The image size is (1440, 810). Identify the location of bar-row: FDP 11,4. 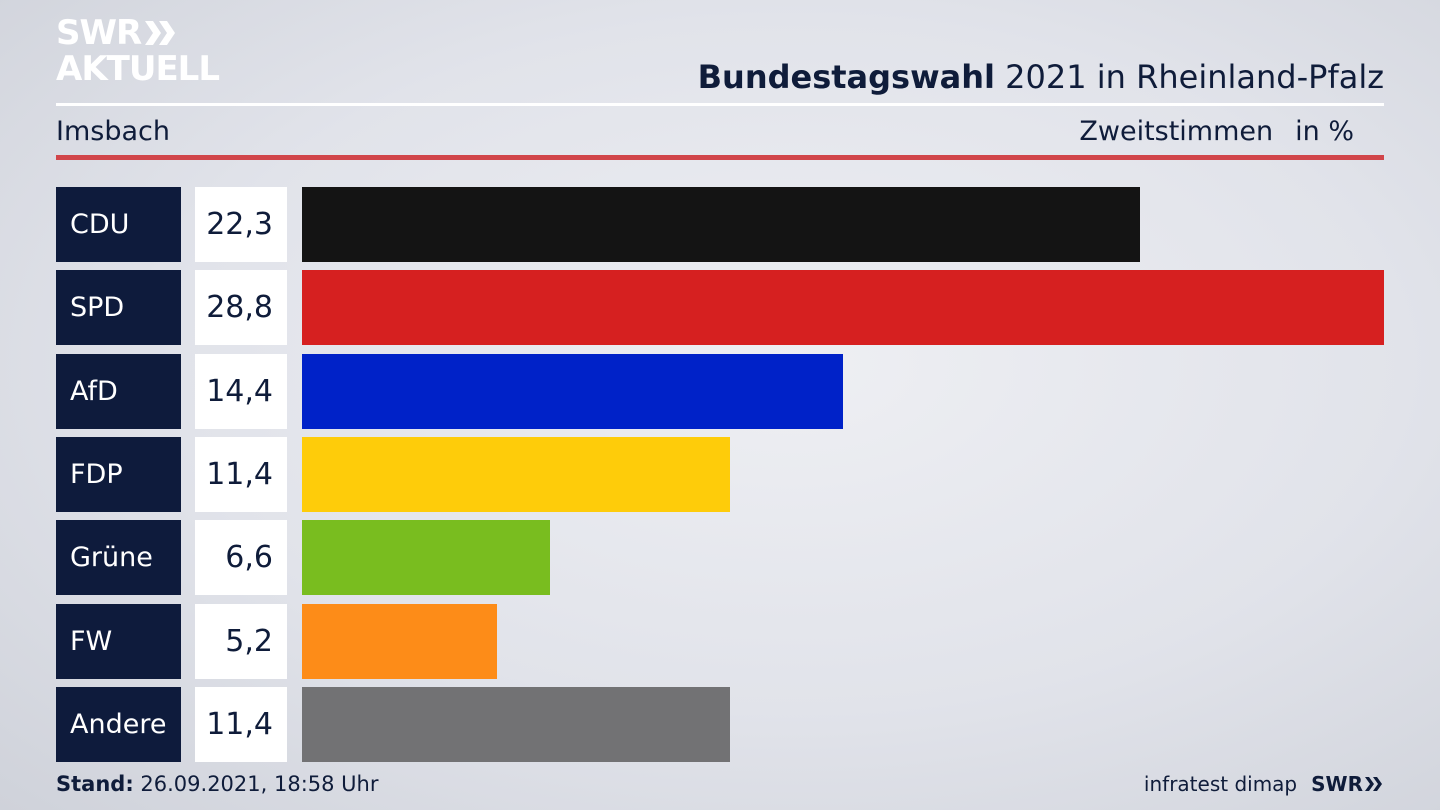
(720, 474).